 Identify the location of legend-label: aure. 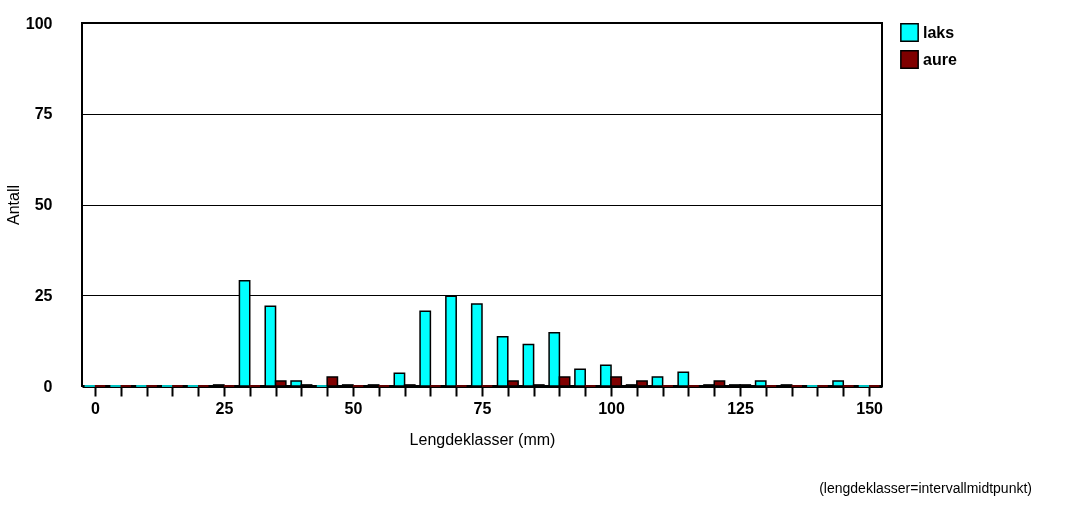
(940, 59).